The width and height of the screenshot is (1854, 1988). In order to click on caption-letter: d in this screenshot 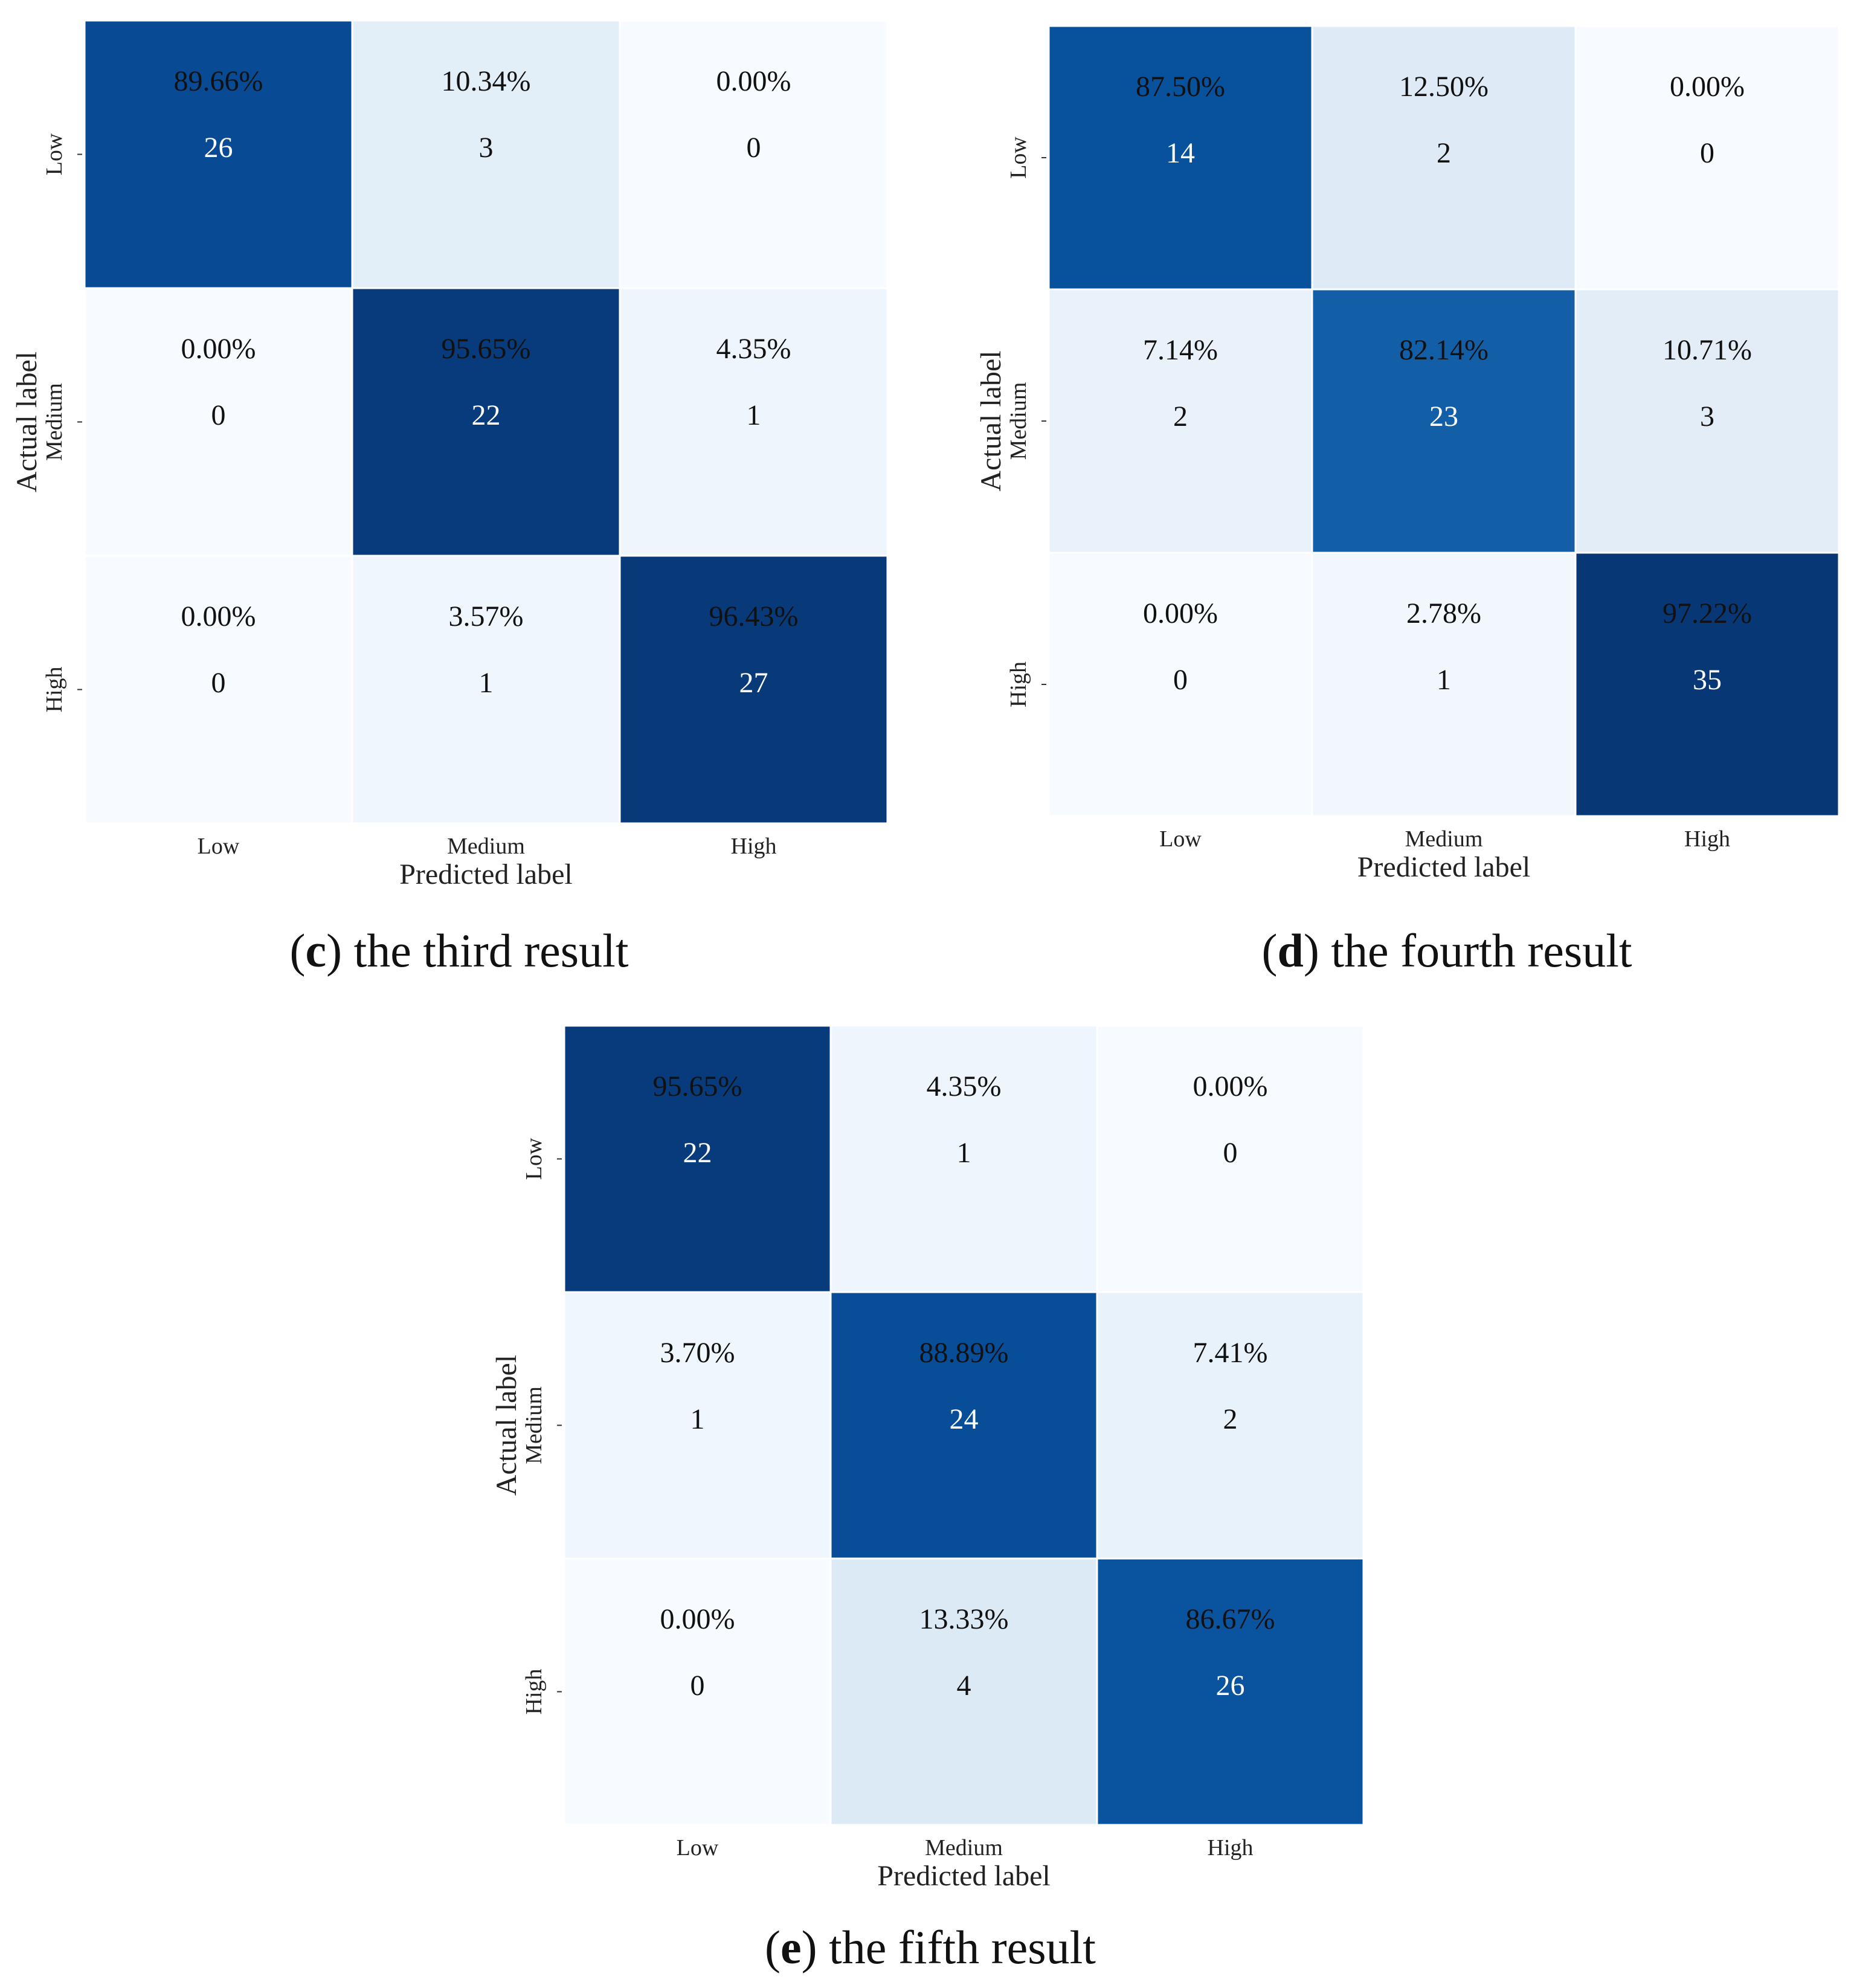, I will do `click(1290, 950)`.